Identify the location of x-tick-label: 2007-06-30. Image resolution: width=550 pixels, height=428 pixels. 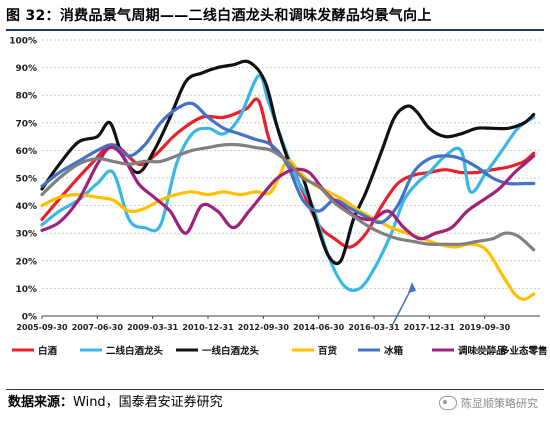
(98, 327).